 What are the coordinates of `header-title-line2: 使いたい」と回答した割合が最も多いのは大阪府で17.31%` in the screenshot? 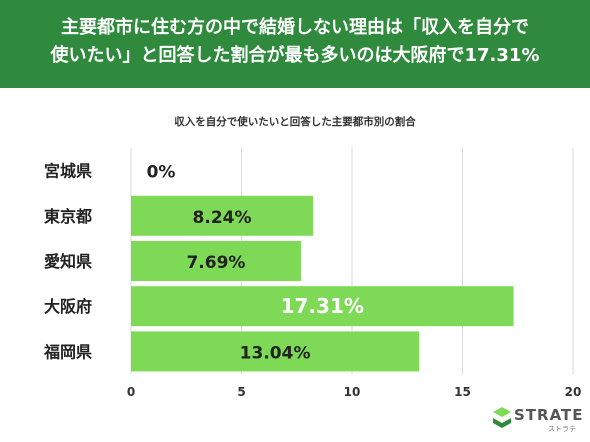 It's located at (295, 55).